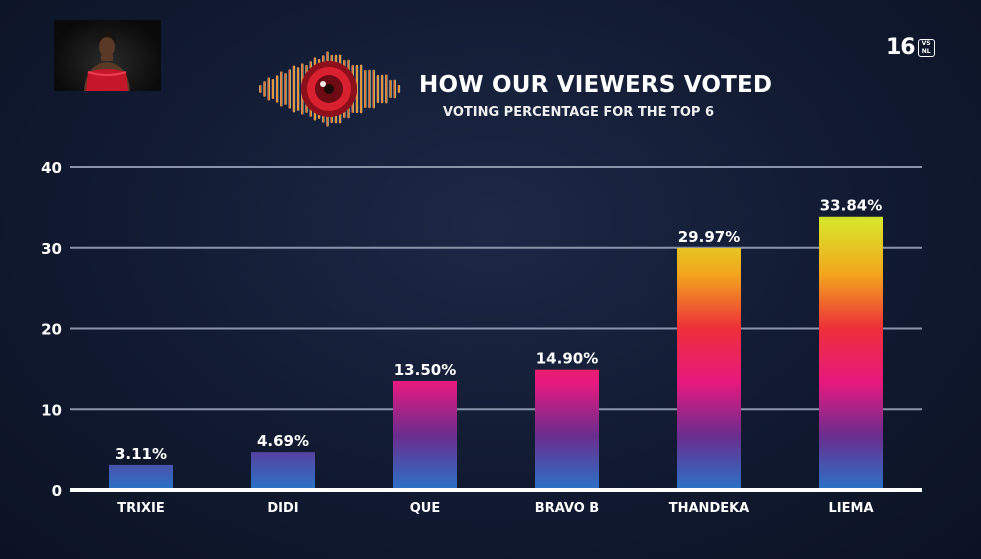 The image size is (981, 559). Describe the element at coordinates (282, 508) in the screenshot. I see `x-tick-label: DIDI` at that location.